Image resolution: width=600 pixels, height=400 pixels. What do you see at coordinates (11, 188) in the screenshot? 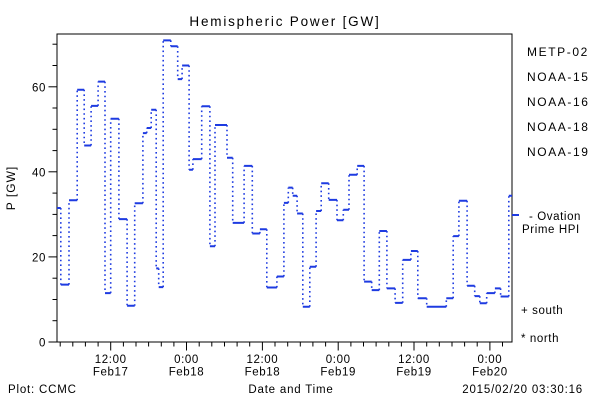
I see `y-axis-label: P [GW]` at bounding box center [11, 188].